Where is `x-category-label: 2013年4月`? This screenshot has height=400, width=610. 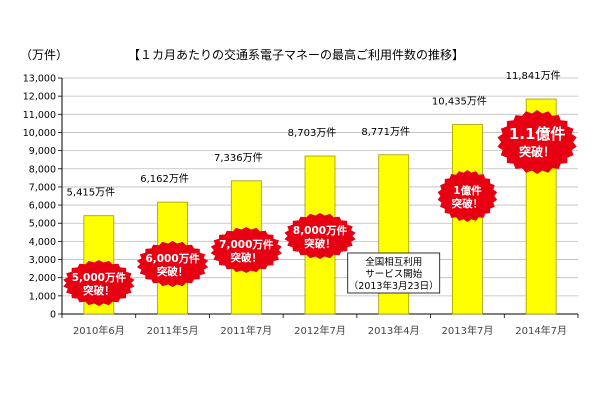
x-category-label: 2013年4月 is located at coordinates (394, 330).